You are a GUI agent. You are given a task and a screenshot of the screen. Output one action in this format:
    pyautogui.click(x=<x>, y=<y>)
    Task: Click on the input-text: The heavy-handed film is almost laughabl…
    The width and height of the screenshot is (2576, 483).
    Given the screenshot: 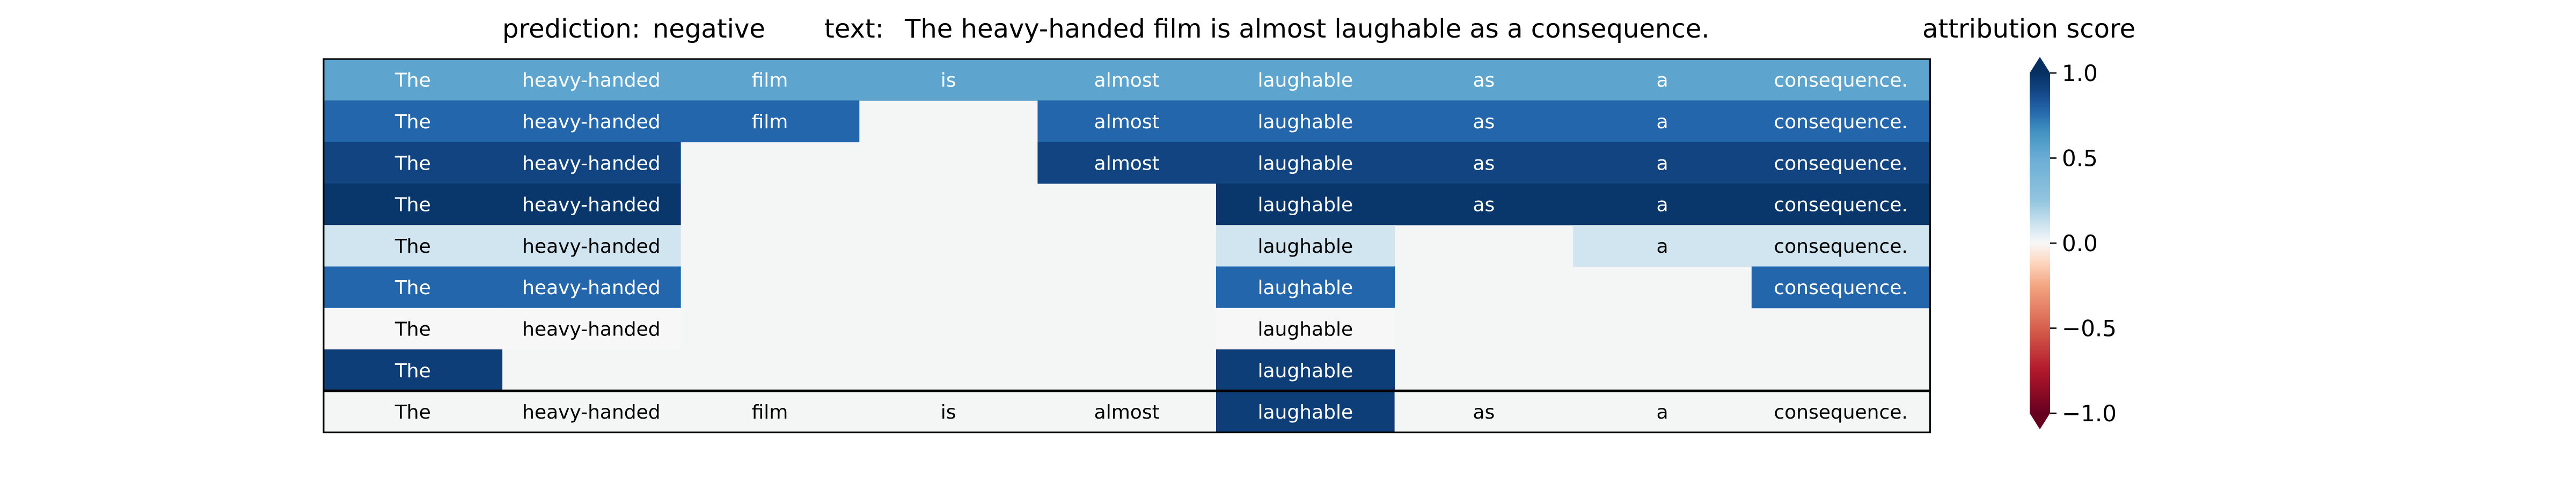 What is the action you would take?
    pyautogui.click(x=1307, y=29)
    